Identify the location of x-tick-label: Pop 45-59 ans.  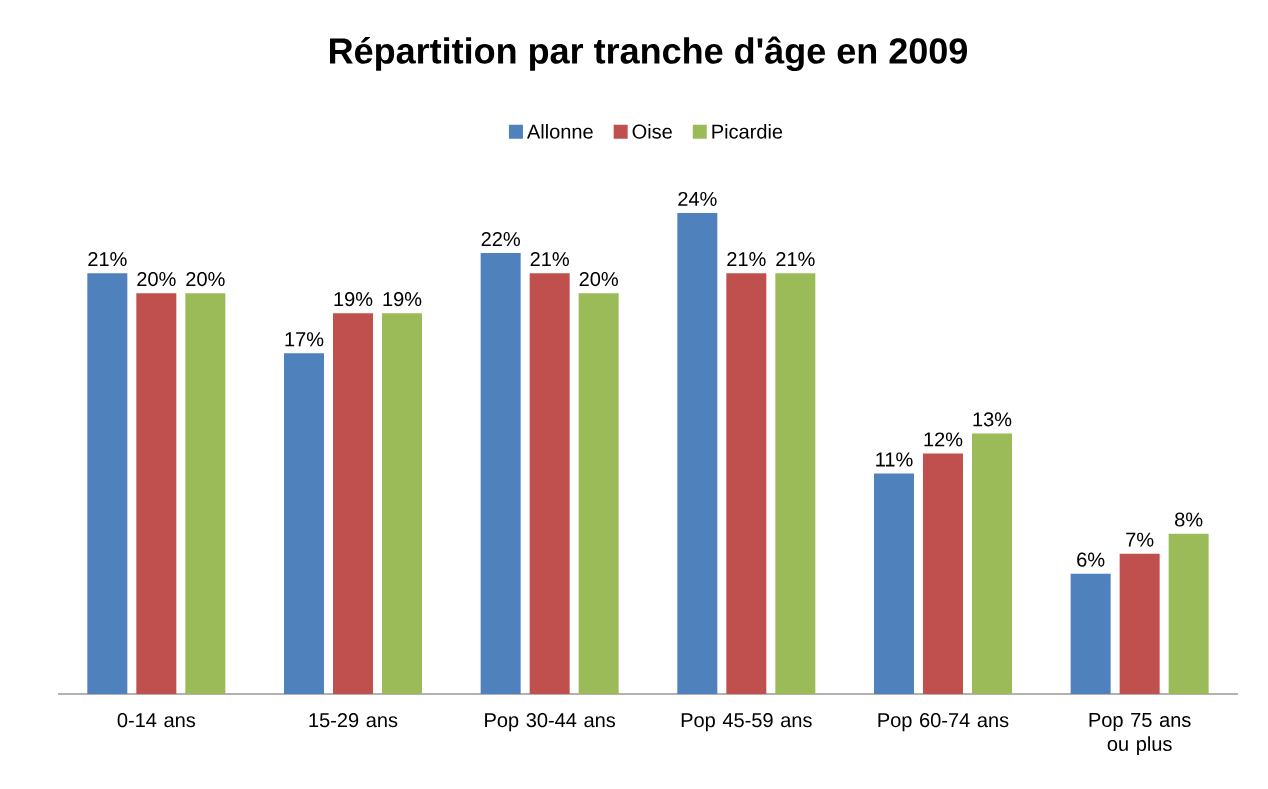
(746, 722).